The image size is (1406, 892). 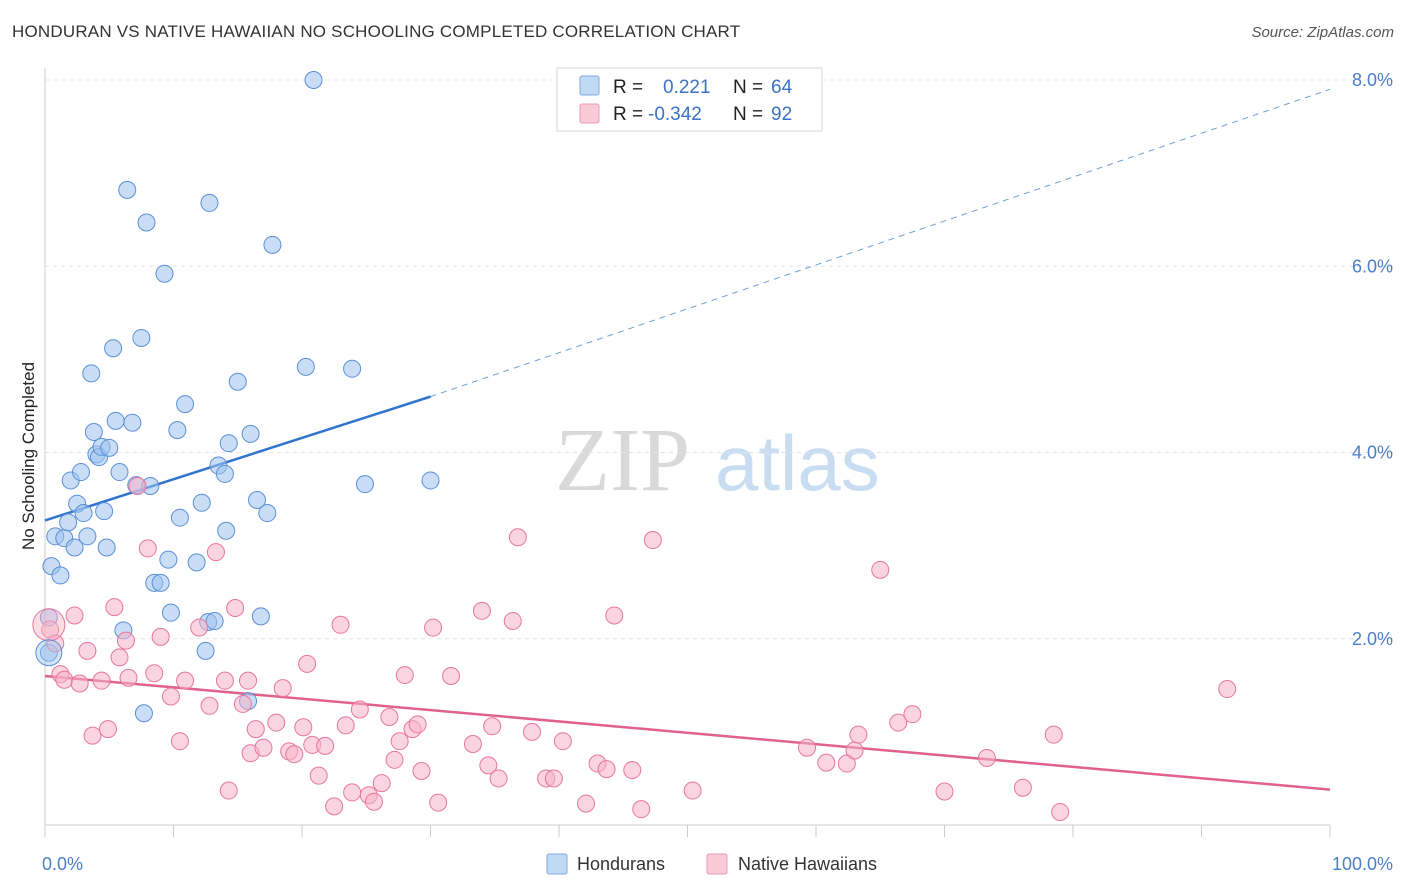 What do you see at coordinates (62, 864) in the screenshot?
I see `x-tick-label: 0.0%` at bounding box center [62, 864].